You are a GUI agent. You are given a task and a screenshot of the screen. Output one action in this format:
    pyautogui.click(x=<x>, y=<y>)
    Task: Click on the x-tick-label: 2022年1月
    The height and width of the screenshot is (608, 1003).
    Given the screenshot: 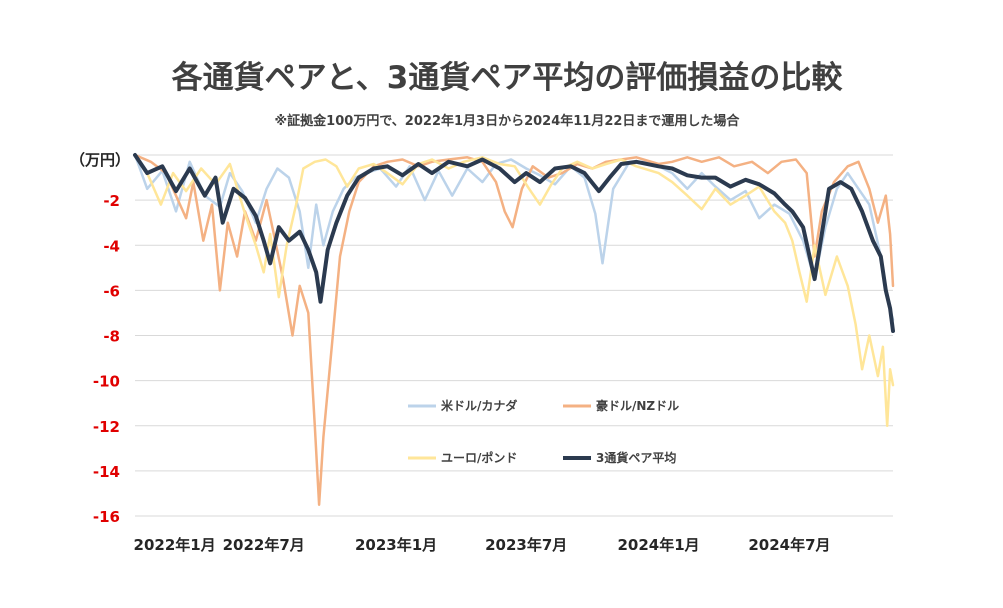 What is the action you would take?
    pyautogui.click(x=175, y=545)
    